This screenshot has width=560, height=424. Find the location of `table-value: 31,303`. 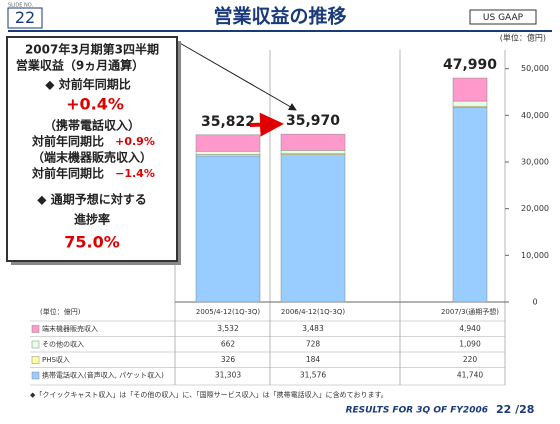

table-value: 31,303 is located at coordinates (228, 375).